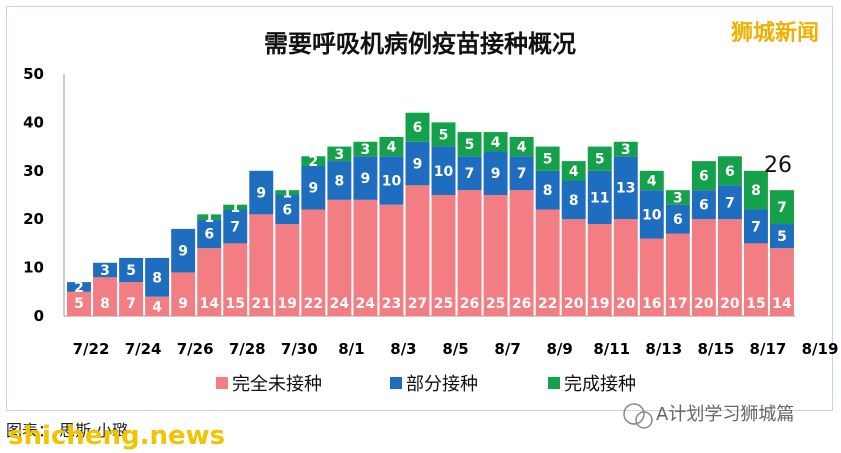  What do you see at coordinates (403, 349) in the screenshot?
I see `x-tick-label: 8/3` at bounding box center [403, 349].